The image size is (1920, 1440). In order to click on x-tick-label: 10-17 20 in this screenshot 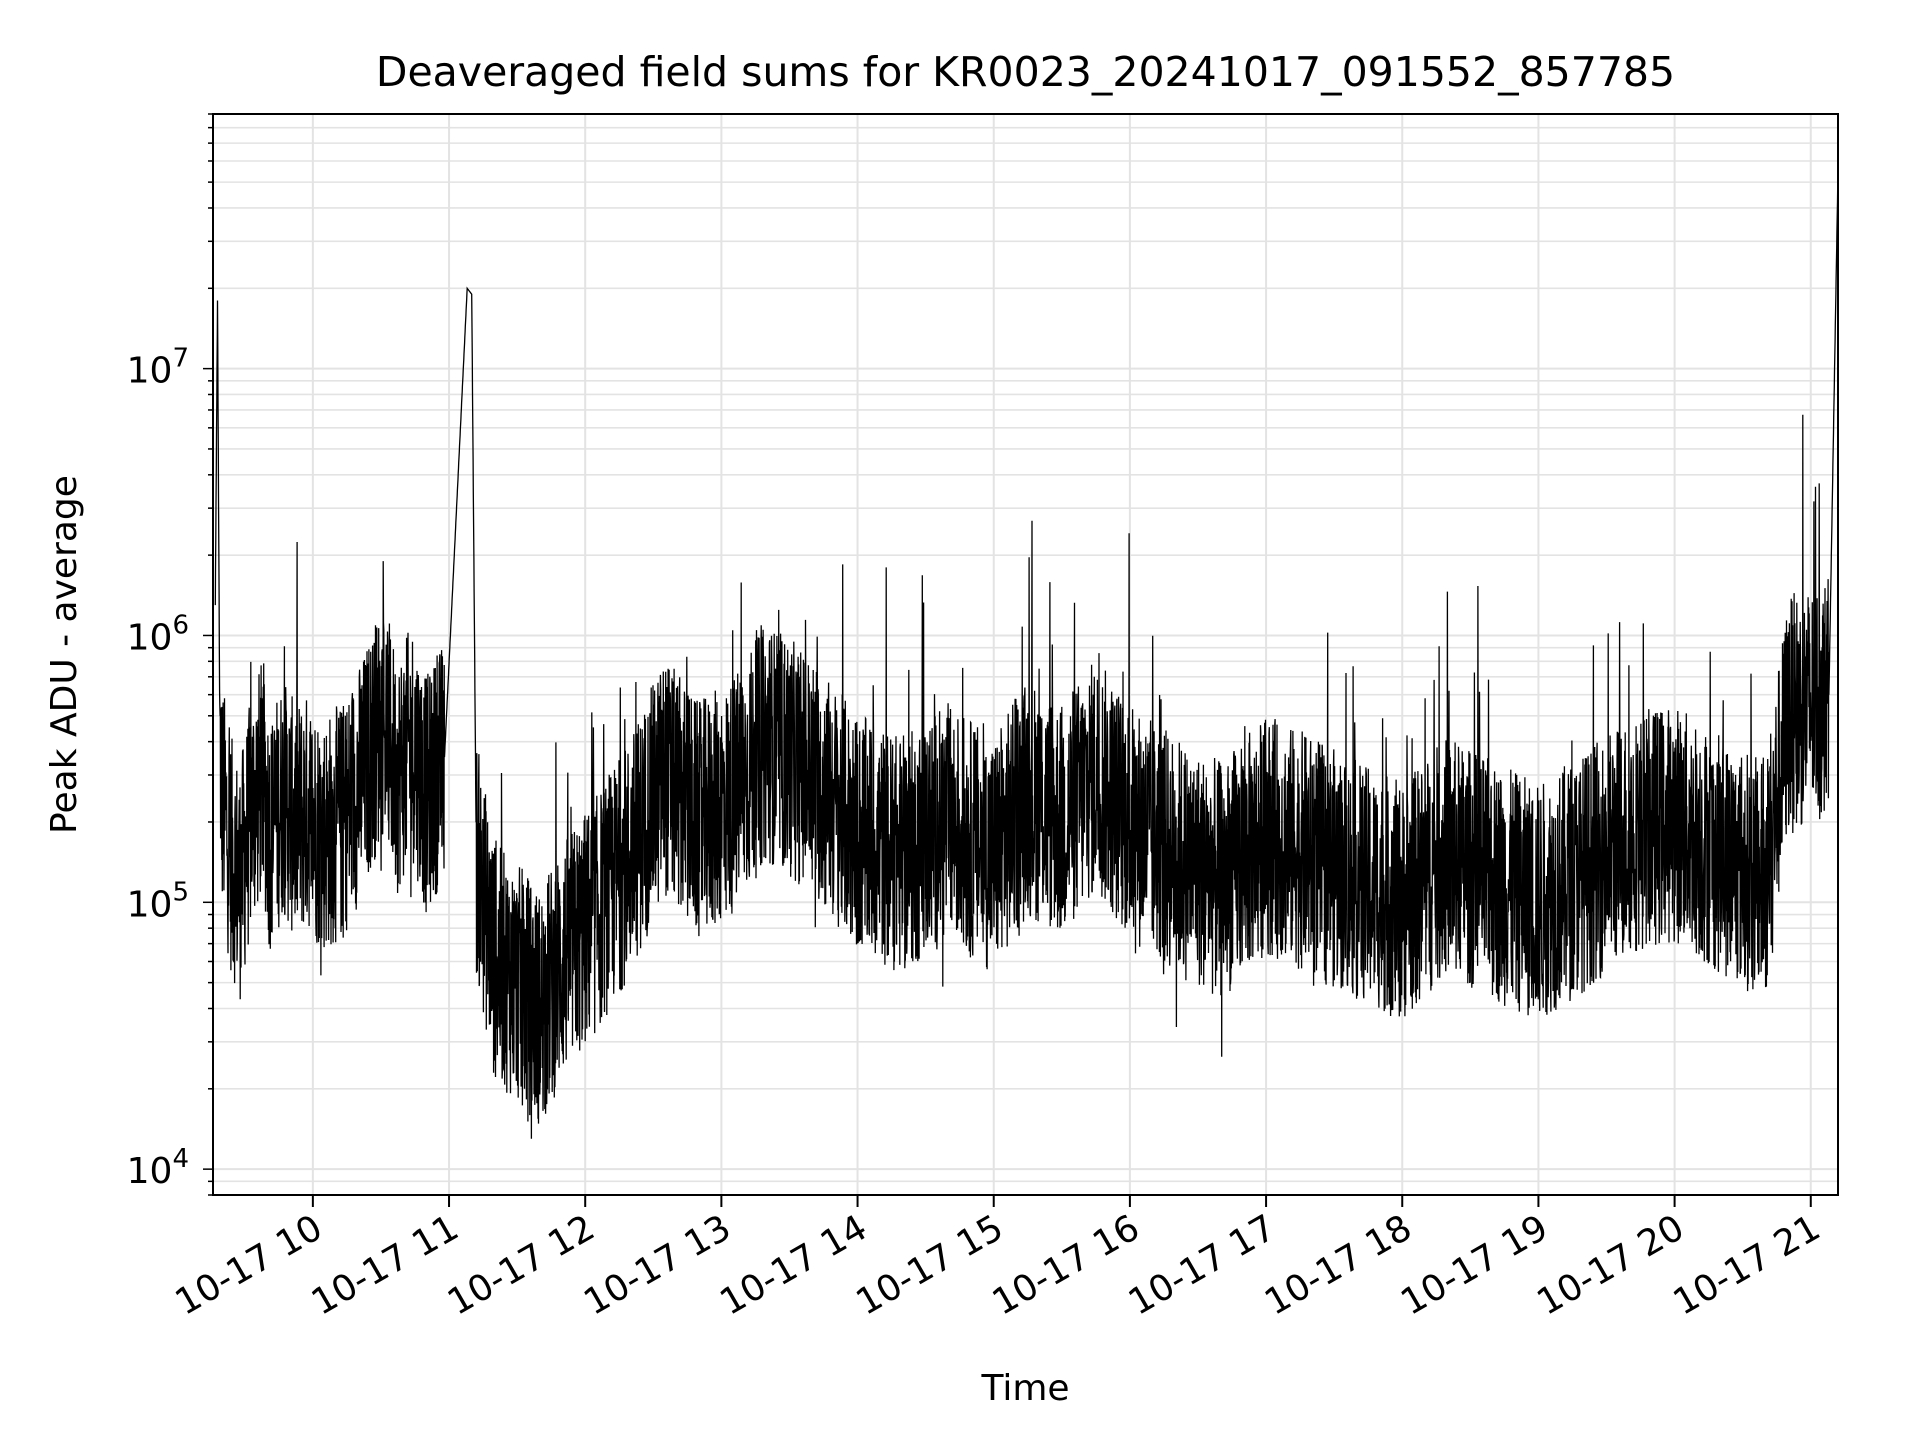, I will do `click(1610, 1265)`.